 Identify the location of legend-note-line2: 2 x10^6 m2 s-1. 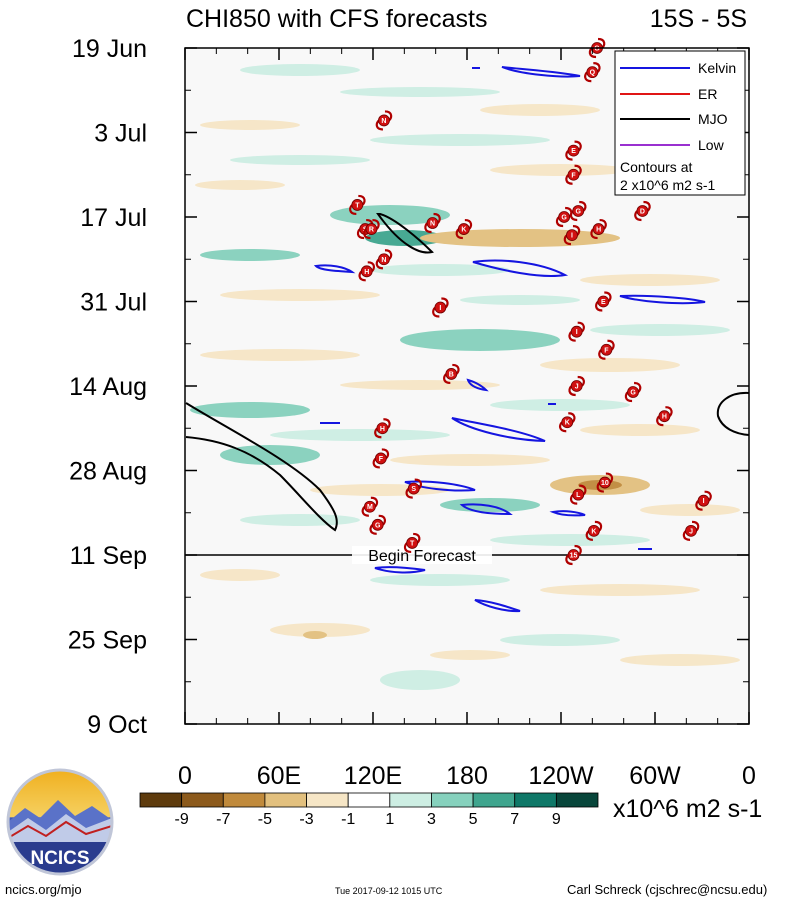
(667, 185).